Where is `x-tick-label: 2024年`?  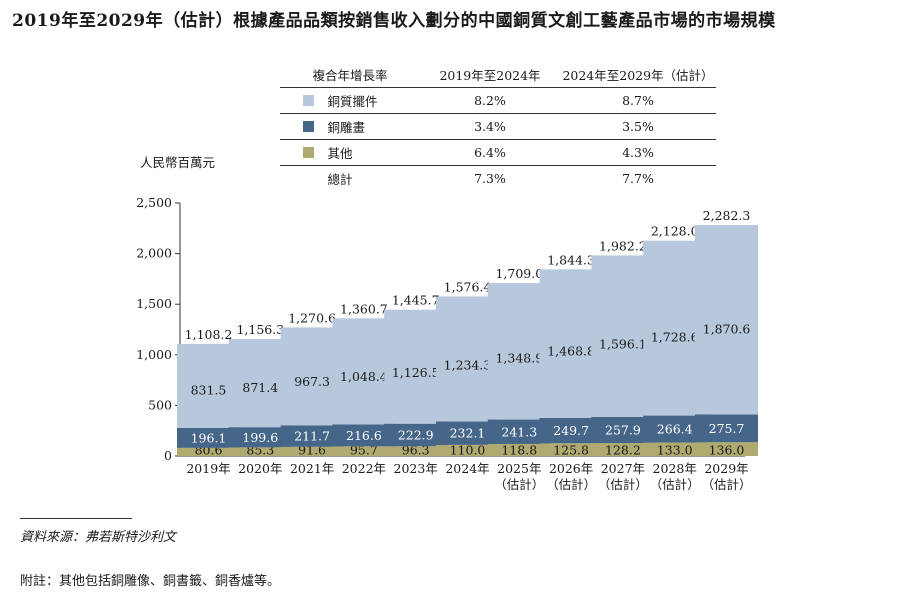 x-tick-label: 2024年 is located at coordinates (467, 468).